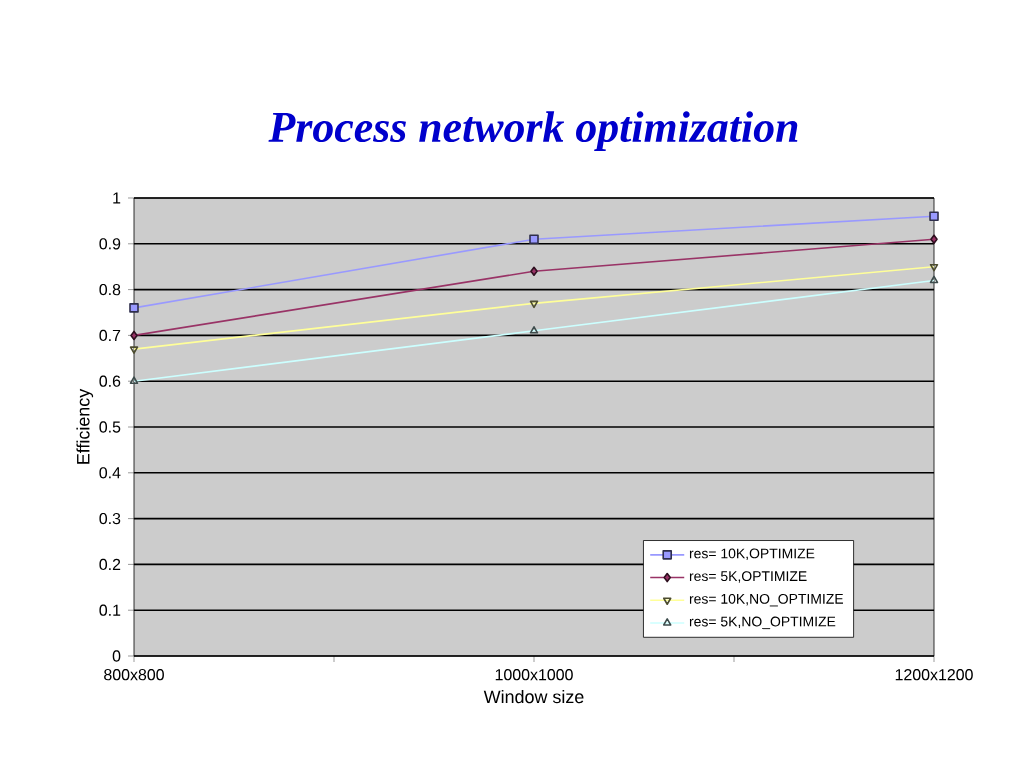 The width and height of the screenshot is (1024, 768). I want to click on y-axis-title: Efficiency, so click(85, 426).